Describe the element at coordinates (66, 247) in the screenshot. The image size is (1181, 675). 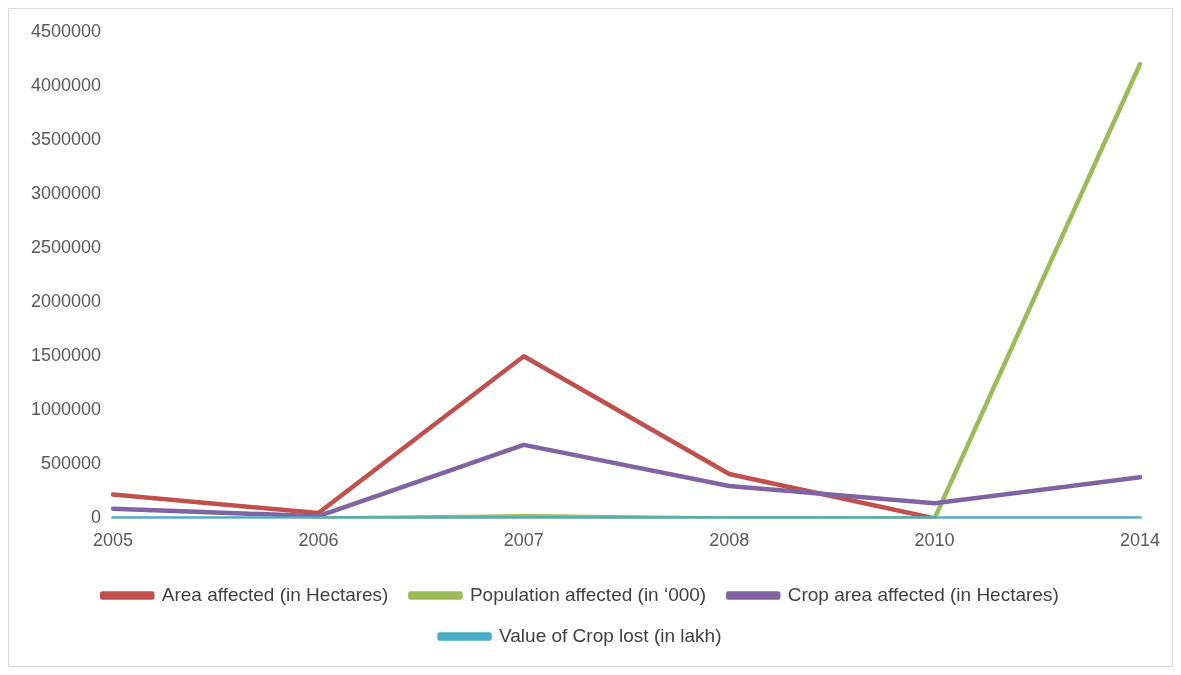
I see `y-tick-label: 2500000` at that location.